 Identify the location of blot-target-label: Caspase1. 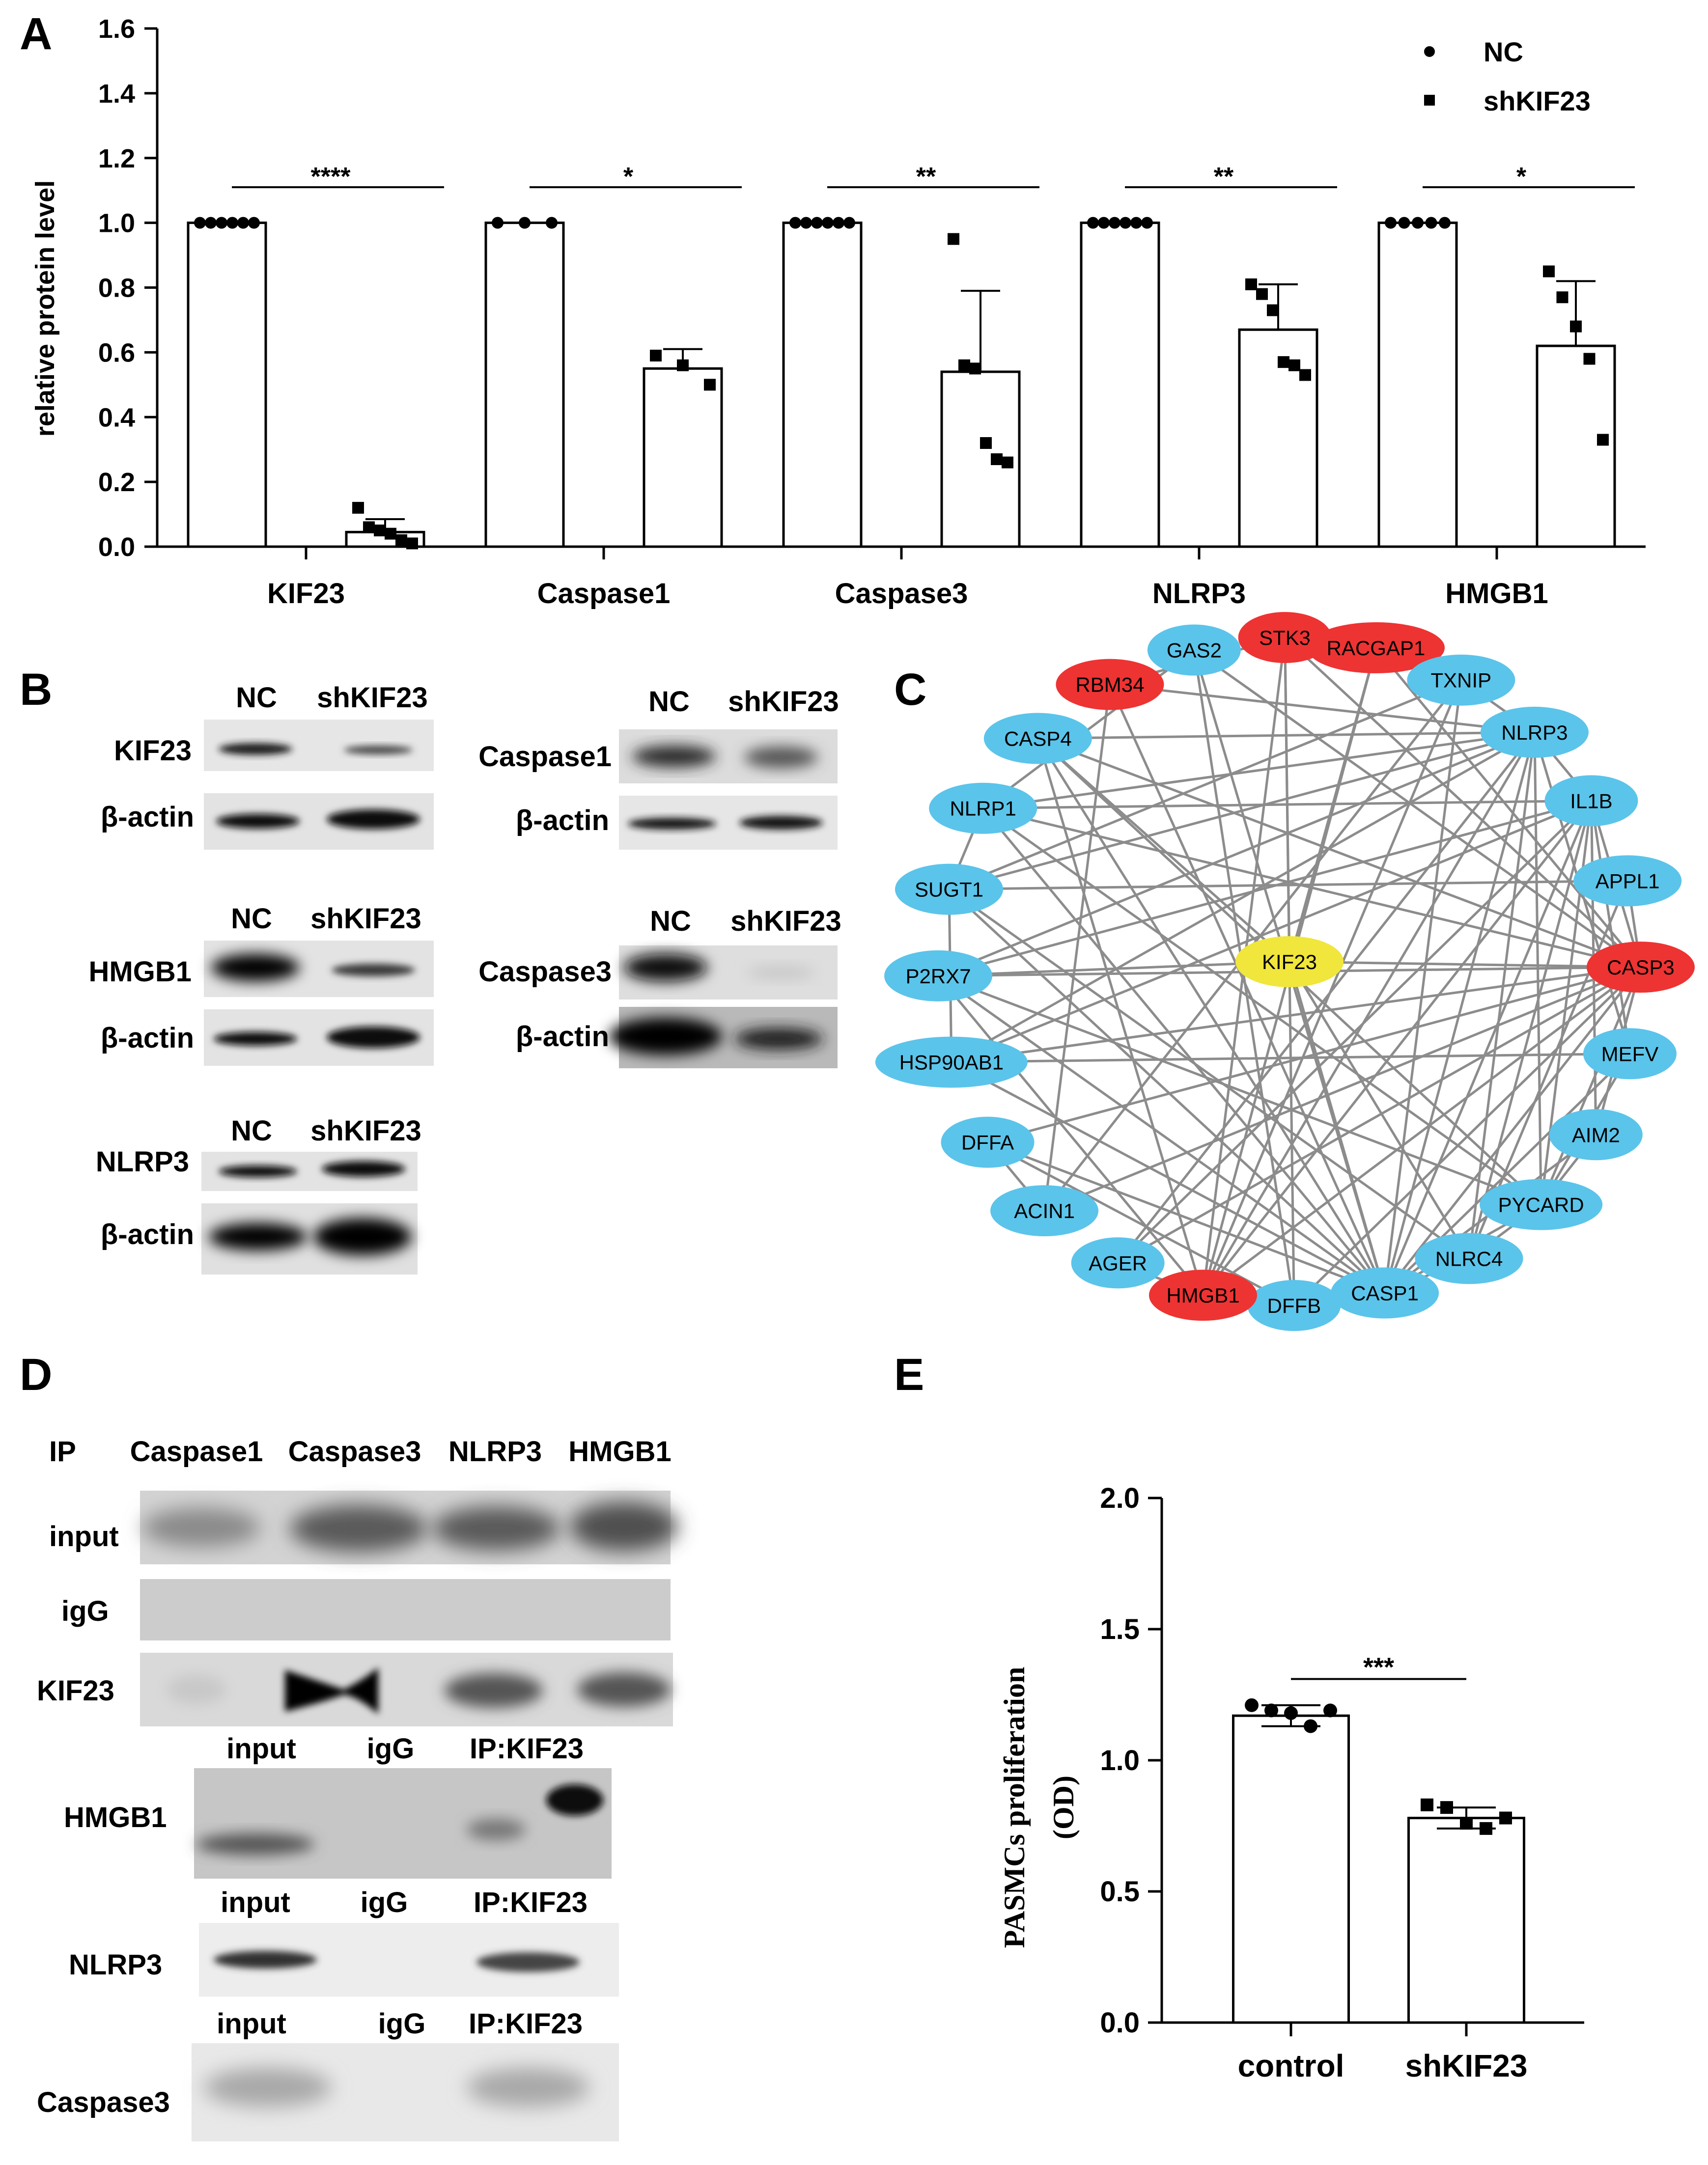
(545, 757).